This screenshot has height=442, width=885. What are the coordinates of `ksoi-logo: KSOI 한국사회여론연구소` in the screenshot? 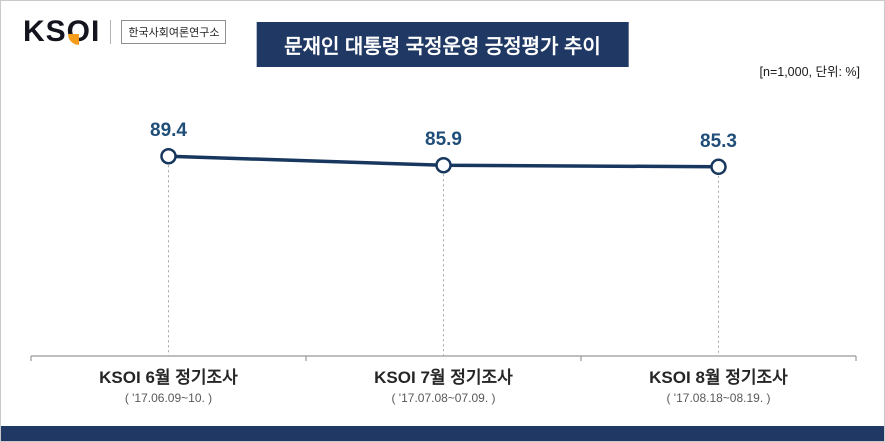 It's located at (125, 31).